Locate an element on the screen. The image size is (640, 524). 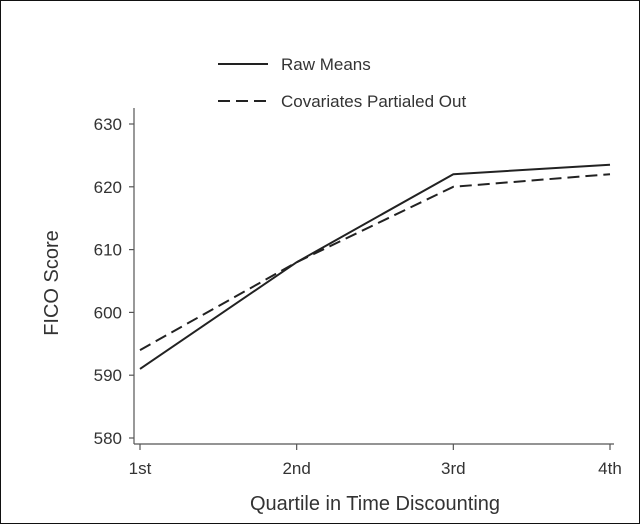
y-tick-label: 630 is located at coordinates (108, 124).